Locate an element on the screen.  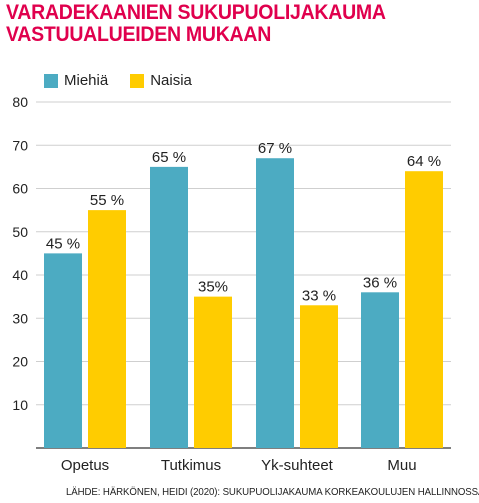
legend-item-miehia: Miehiä is located at coordinates (76, 80).